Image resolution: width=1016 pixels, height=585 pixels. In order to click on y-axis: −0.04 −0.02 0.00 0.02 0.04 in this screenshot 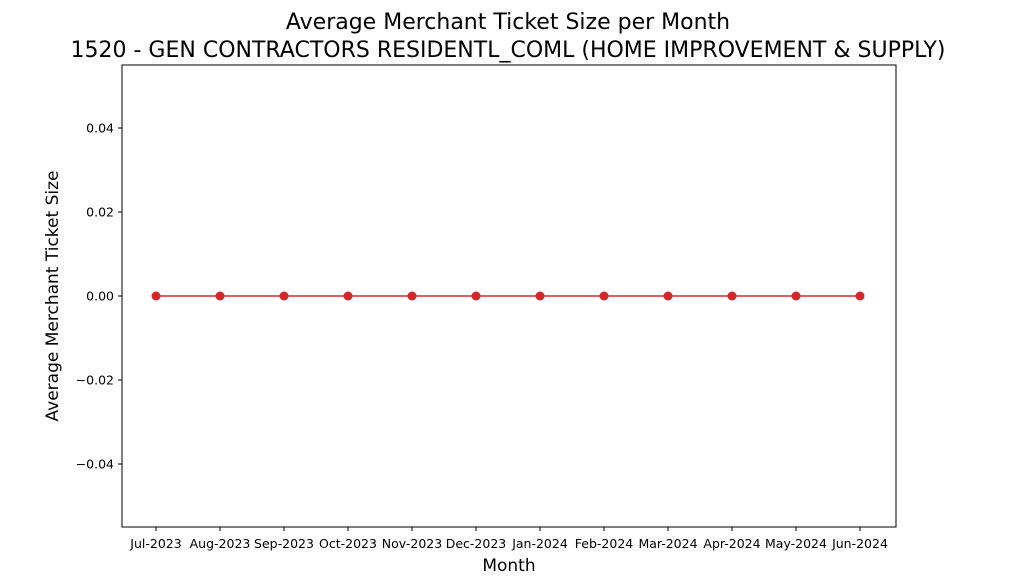, I will do `click(99, 296)`.